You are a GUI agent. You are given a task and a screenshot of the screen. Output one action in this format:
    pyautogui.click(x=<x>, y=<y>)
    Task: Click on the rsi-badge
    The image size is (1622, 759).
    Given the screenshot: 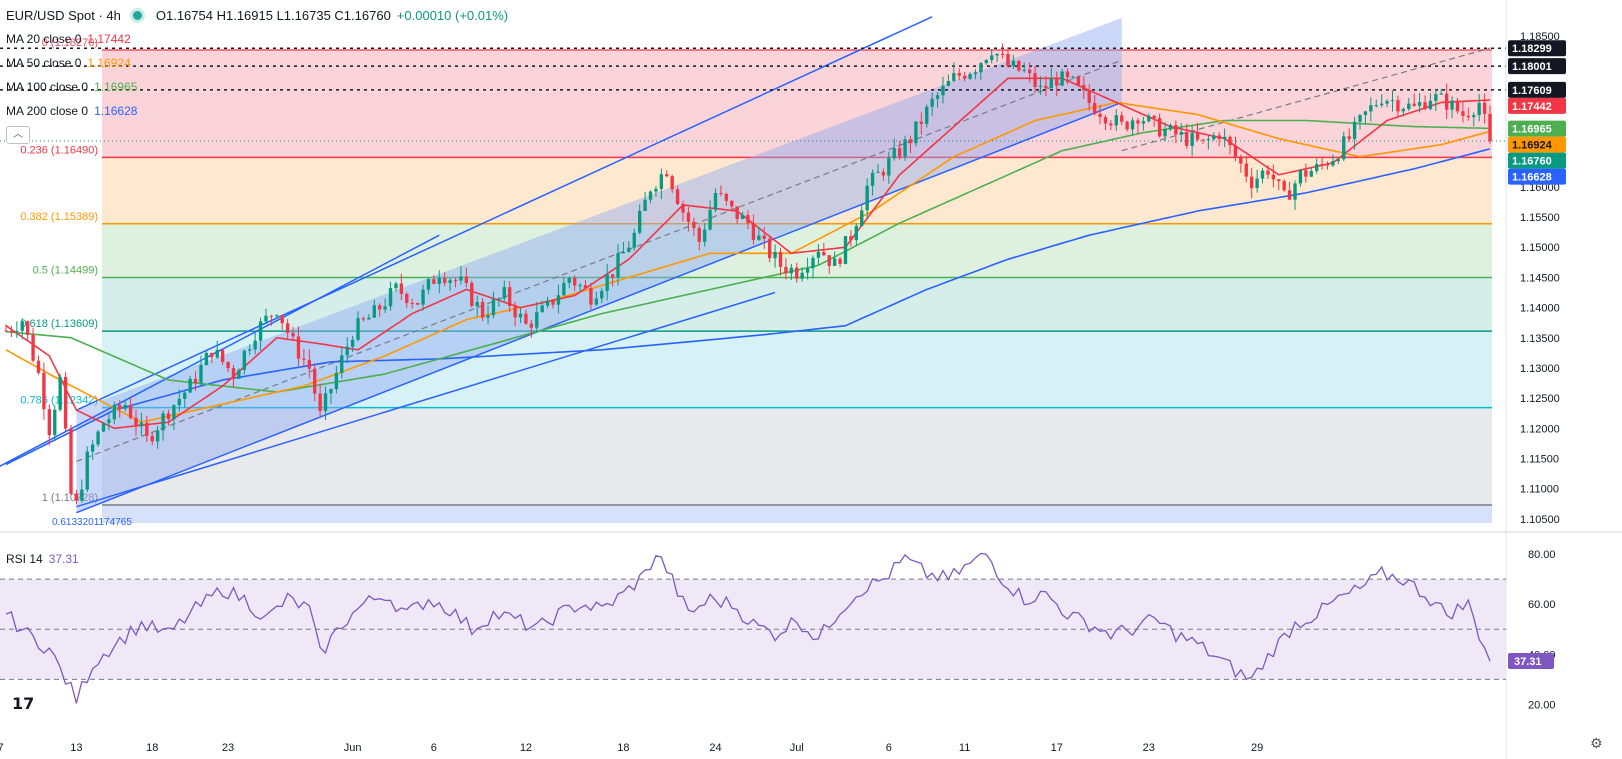 What is the action you would take?
    pyautogui.click(x=1531, y=661)
    